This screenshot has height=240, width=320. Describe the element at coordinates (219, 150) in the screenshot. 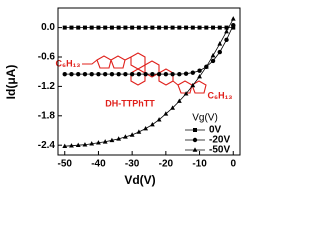

I see `legend-label: -50V` at that location.